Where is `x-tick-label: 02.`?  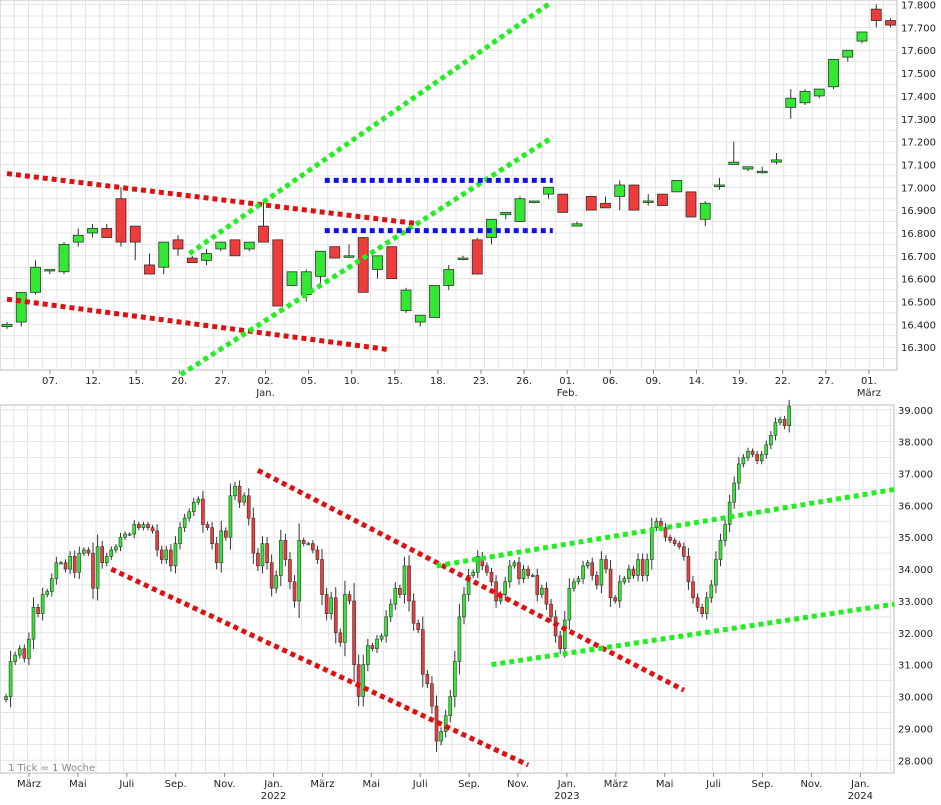
x-tick-label: 02. is located at coordinates (266, 381).